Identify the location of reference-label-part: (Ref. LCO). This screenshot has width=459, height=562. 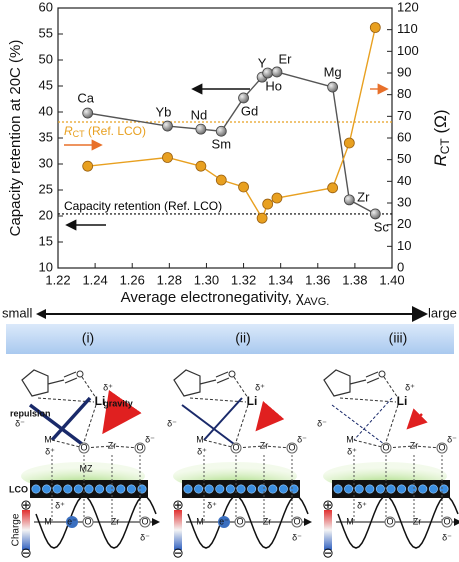
(115, 131).